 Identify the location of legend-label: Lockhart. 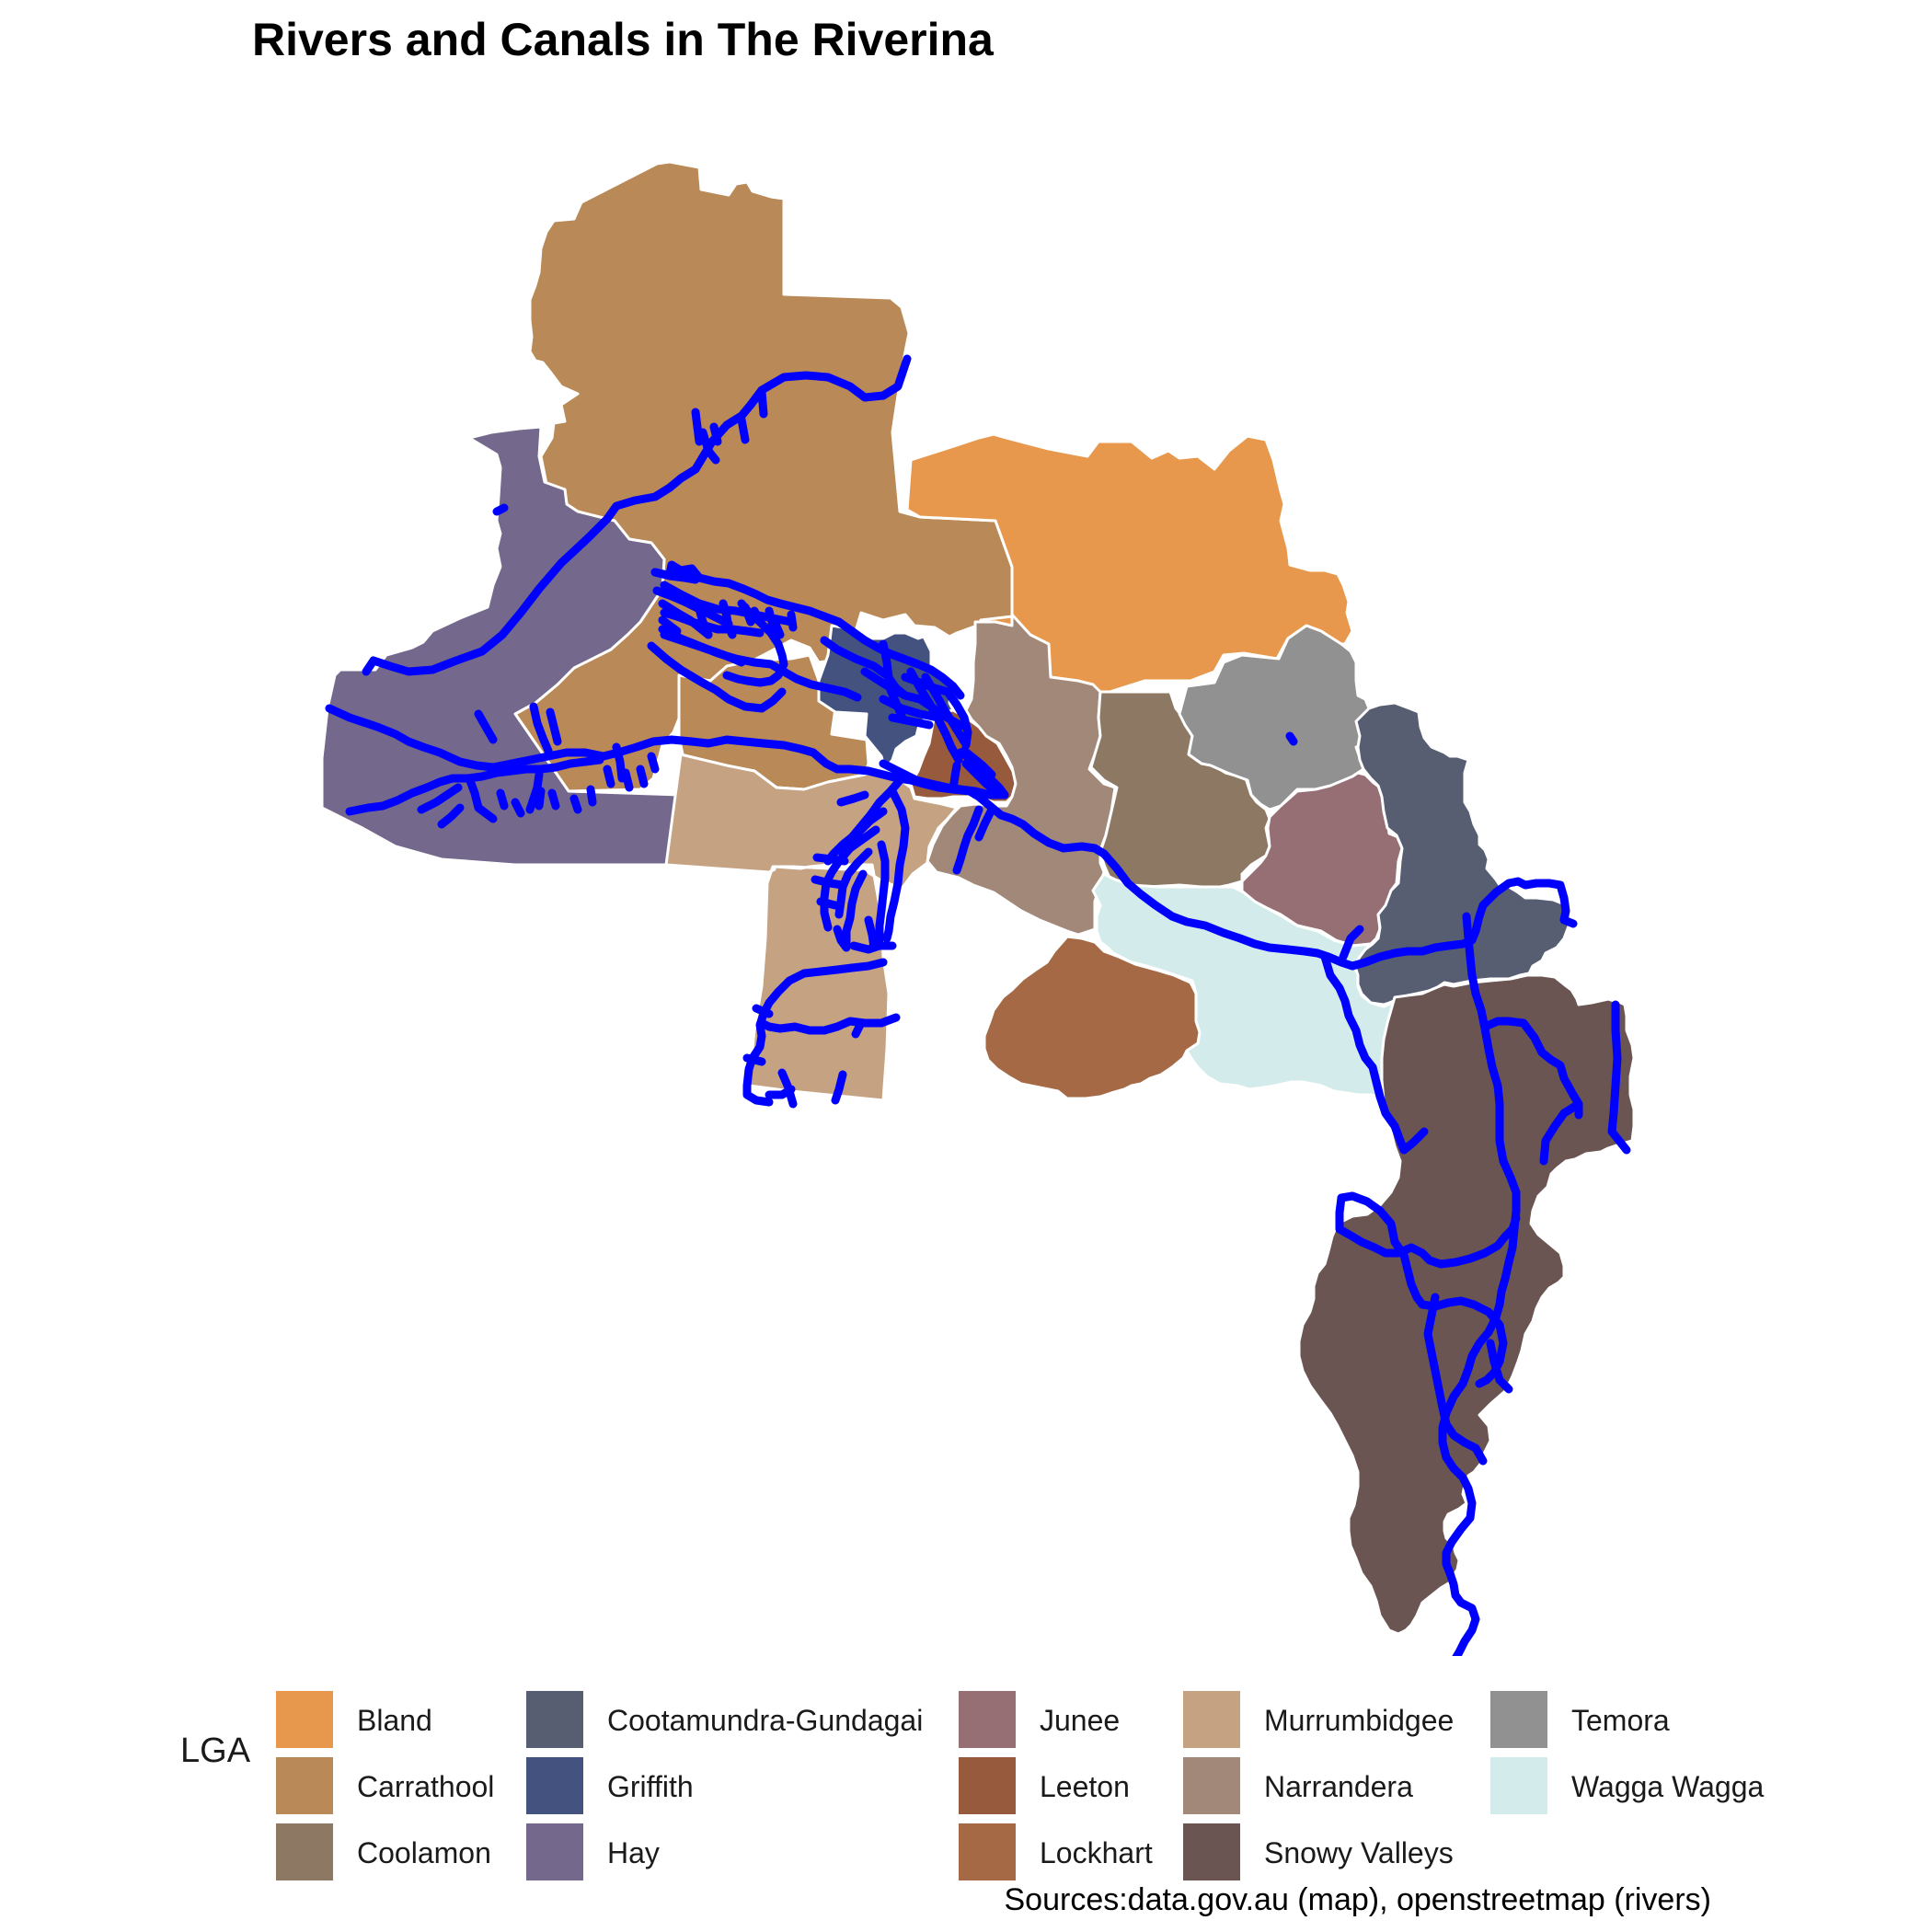
(1096, 1852).